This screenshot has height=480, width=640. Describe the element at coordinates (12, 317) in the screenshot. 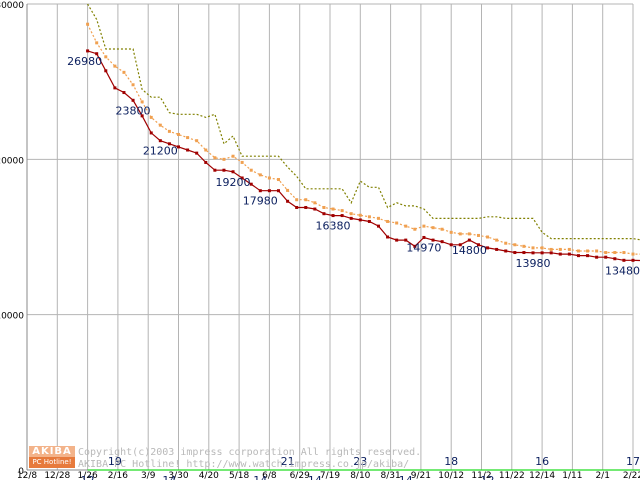

I see `y-tick-label: 10000` at that location.